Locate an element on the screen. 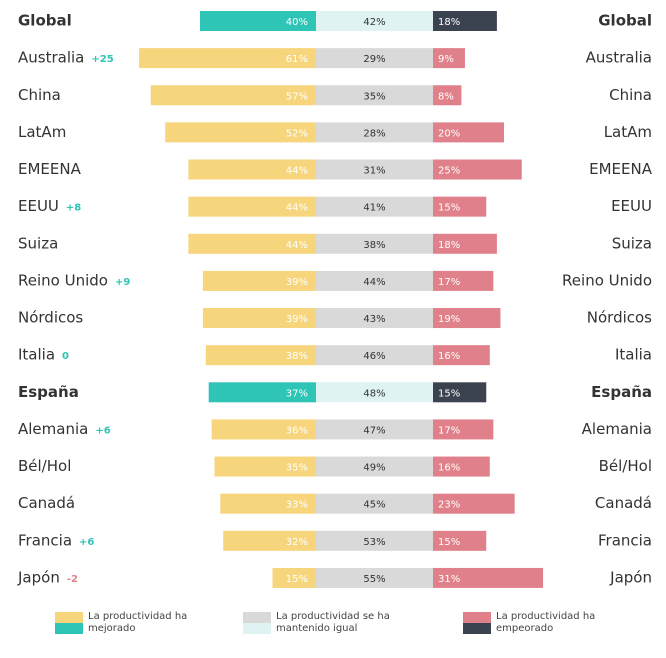  value-label: 31% is located at coordinates (449, 579).